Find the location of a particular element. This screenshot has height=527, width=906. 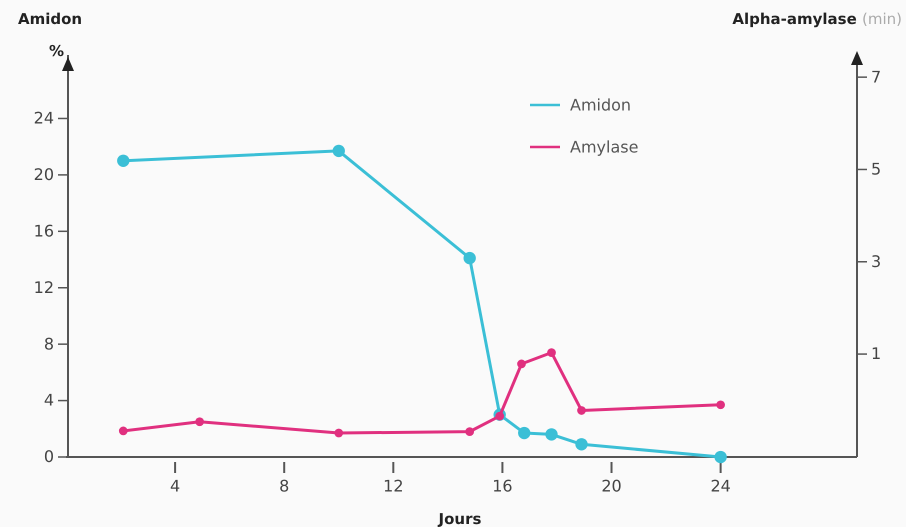

x-tick-label: 12 is located at coordinates (393, 486).